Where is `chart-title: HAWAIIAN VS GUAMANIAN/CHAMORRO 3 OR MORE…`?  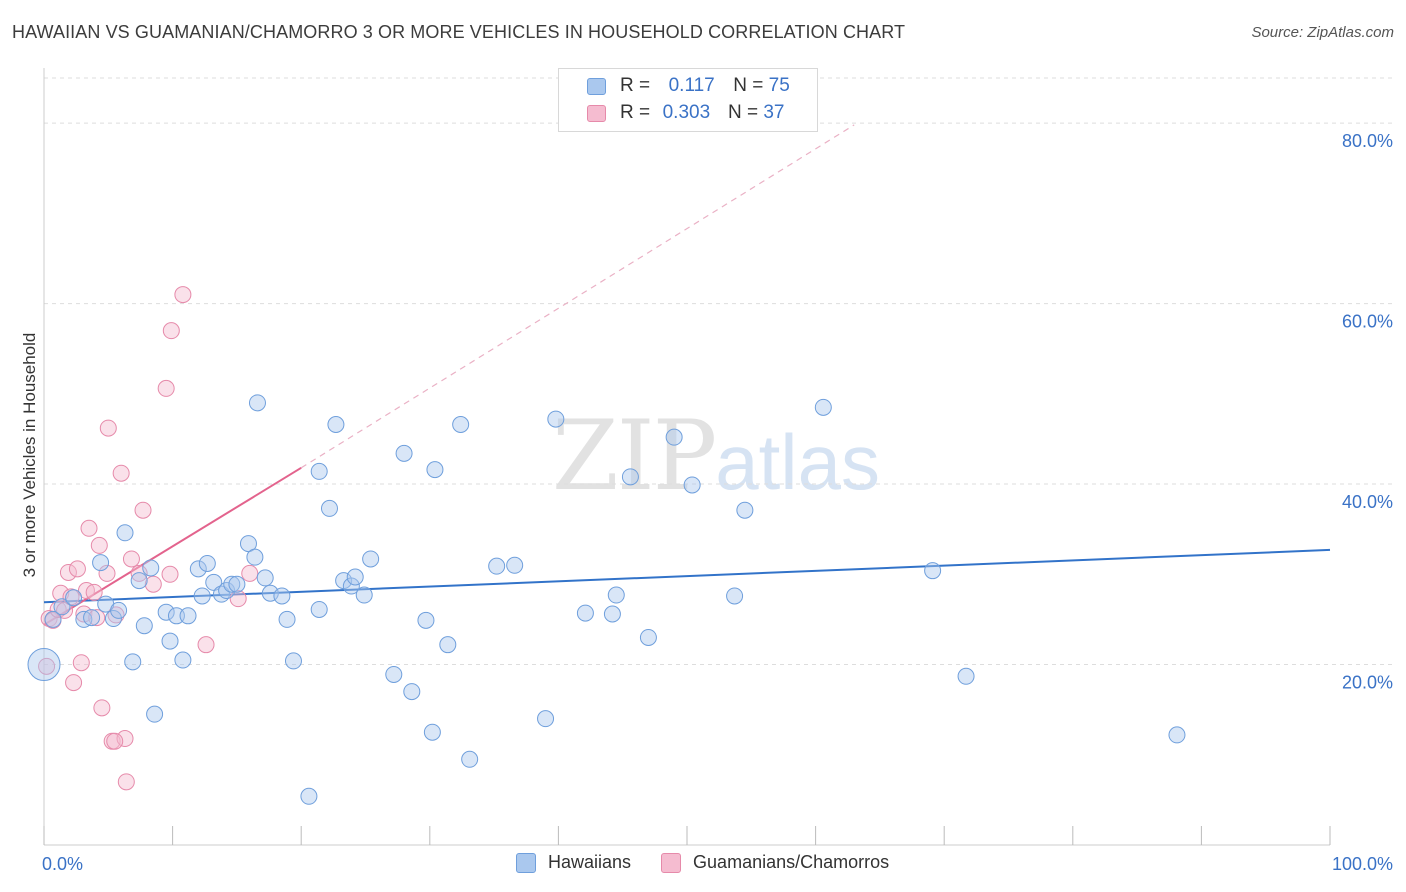 chart-title: HAWAIIAN VS GUAMANIAN/CHAMORRO 3 OR MORE… is located at coordinates (459, 32).